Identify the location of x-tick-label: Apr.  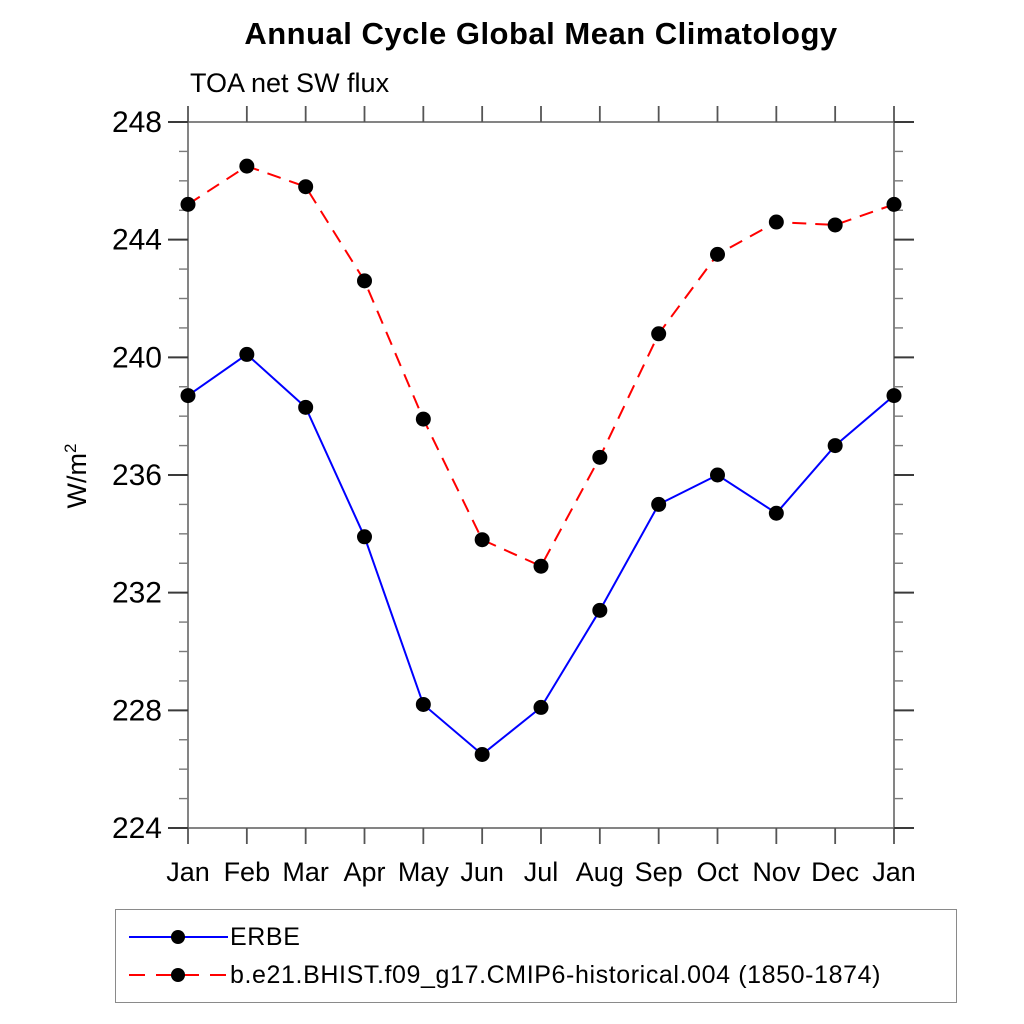
(364, 872).